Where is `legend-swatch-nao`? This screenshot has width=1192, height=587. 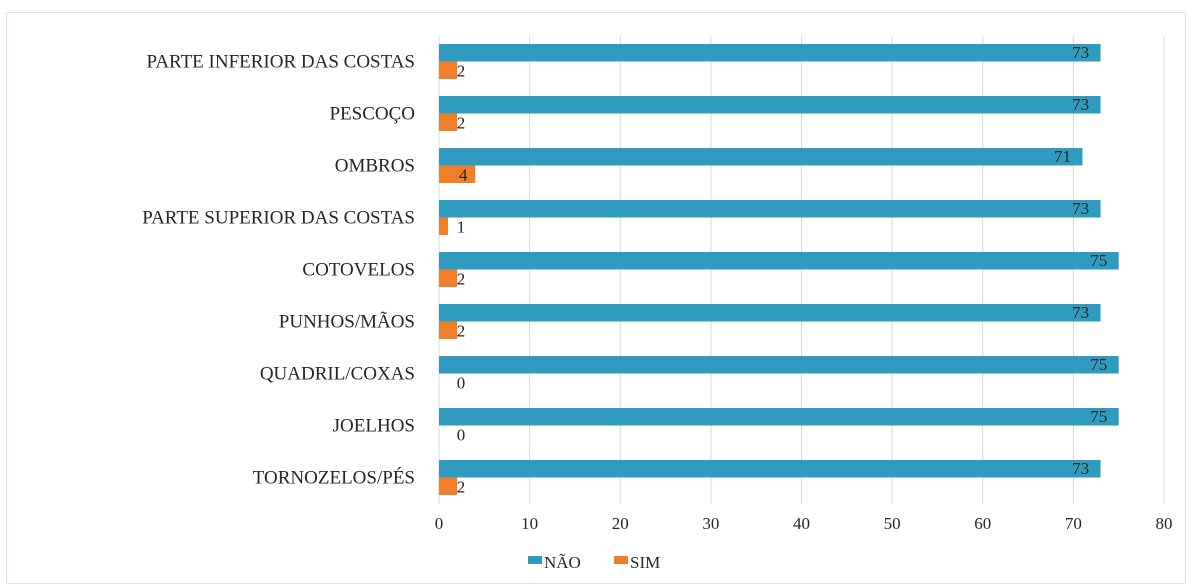
legend-swatch-nao is located at coordinates (535, 560).